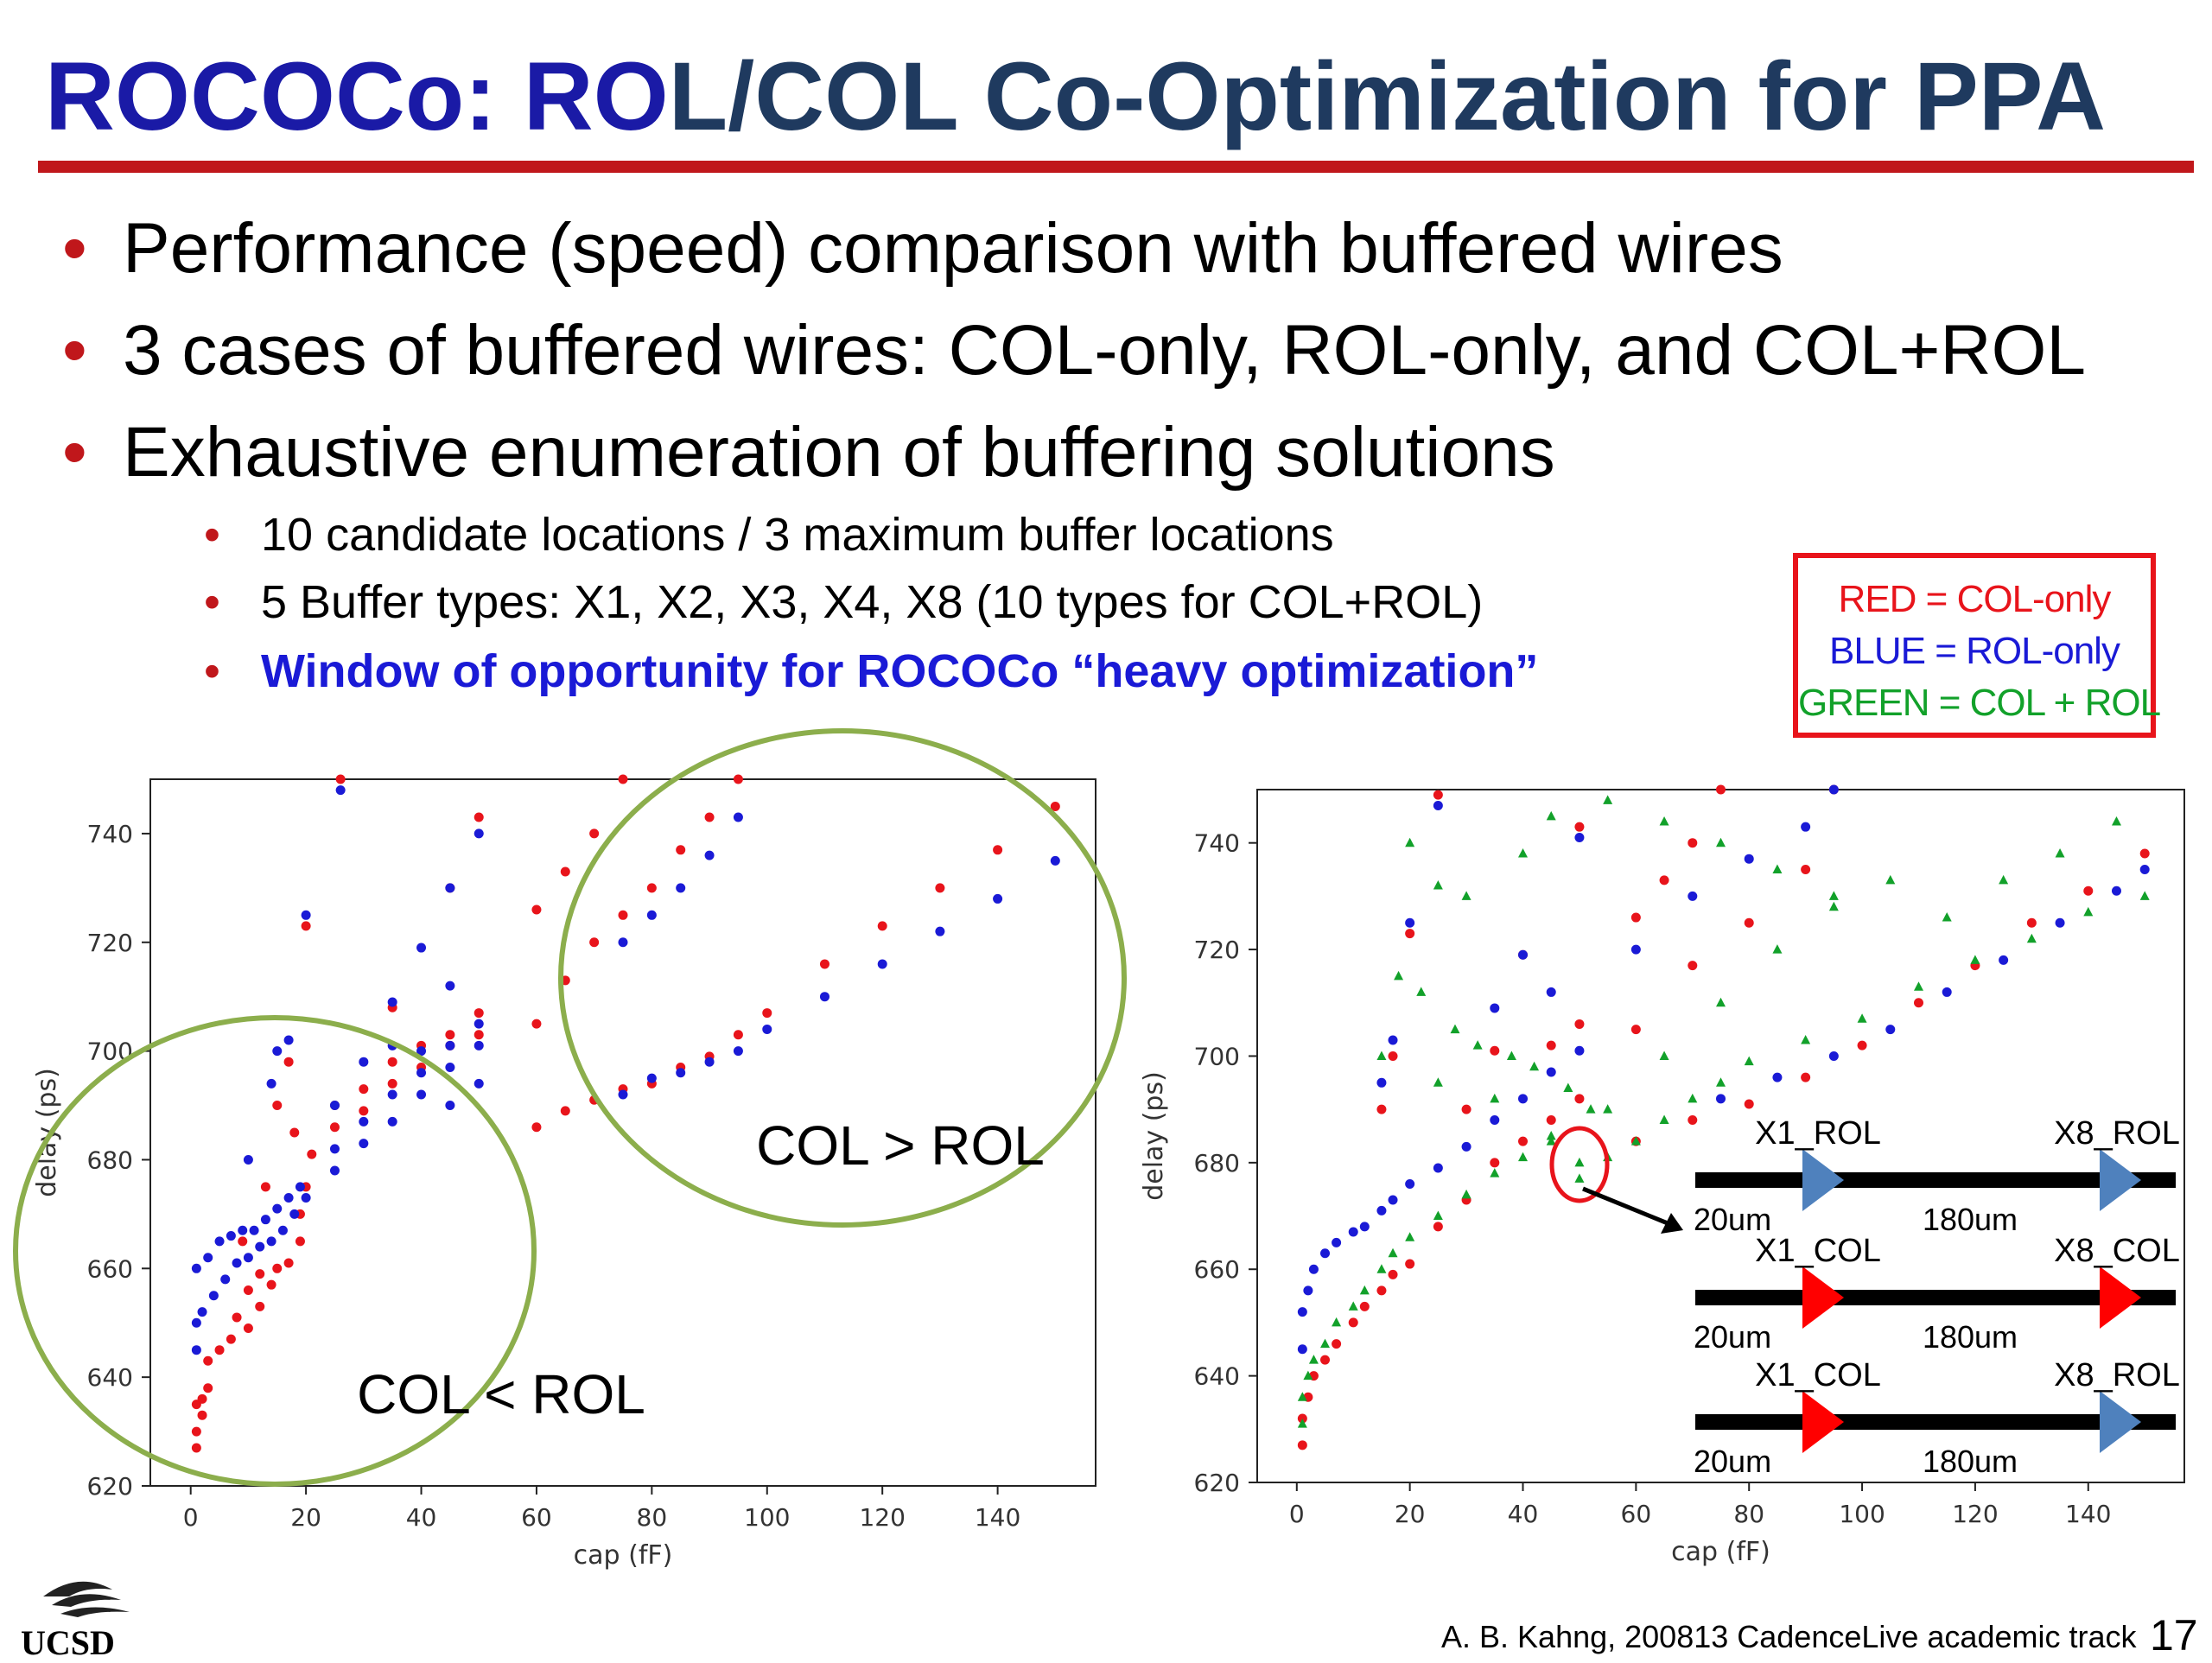  I want to click on inset-right-label: X8_ROL, so click(2117, 1133).